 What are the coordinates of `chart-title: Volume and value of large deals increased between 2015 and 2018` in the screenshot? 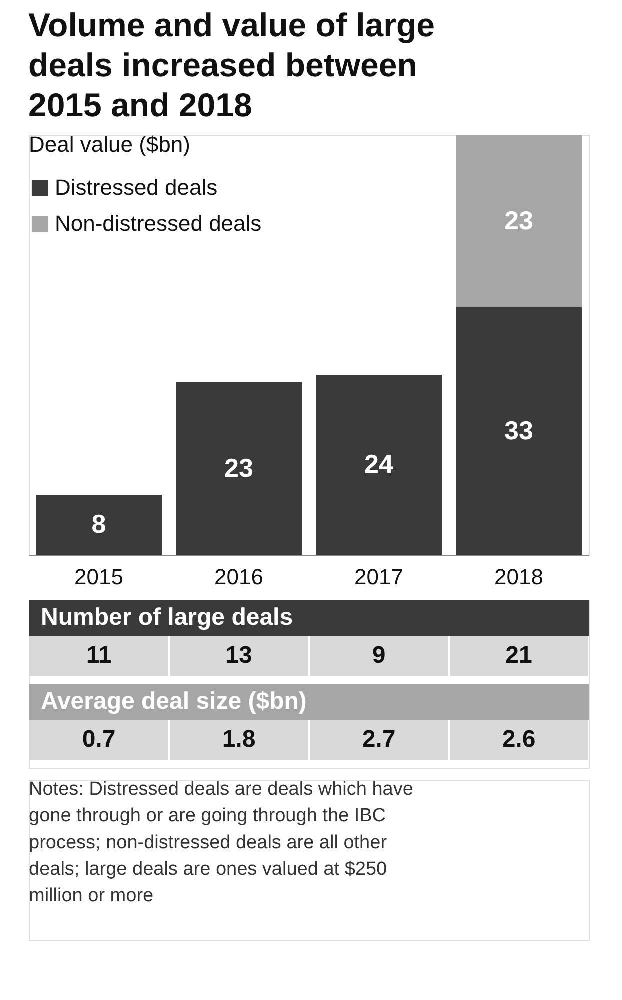 It's located at (231, 65).